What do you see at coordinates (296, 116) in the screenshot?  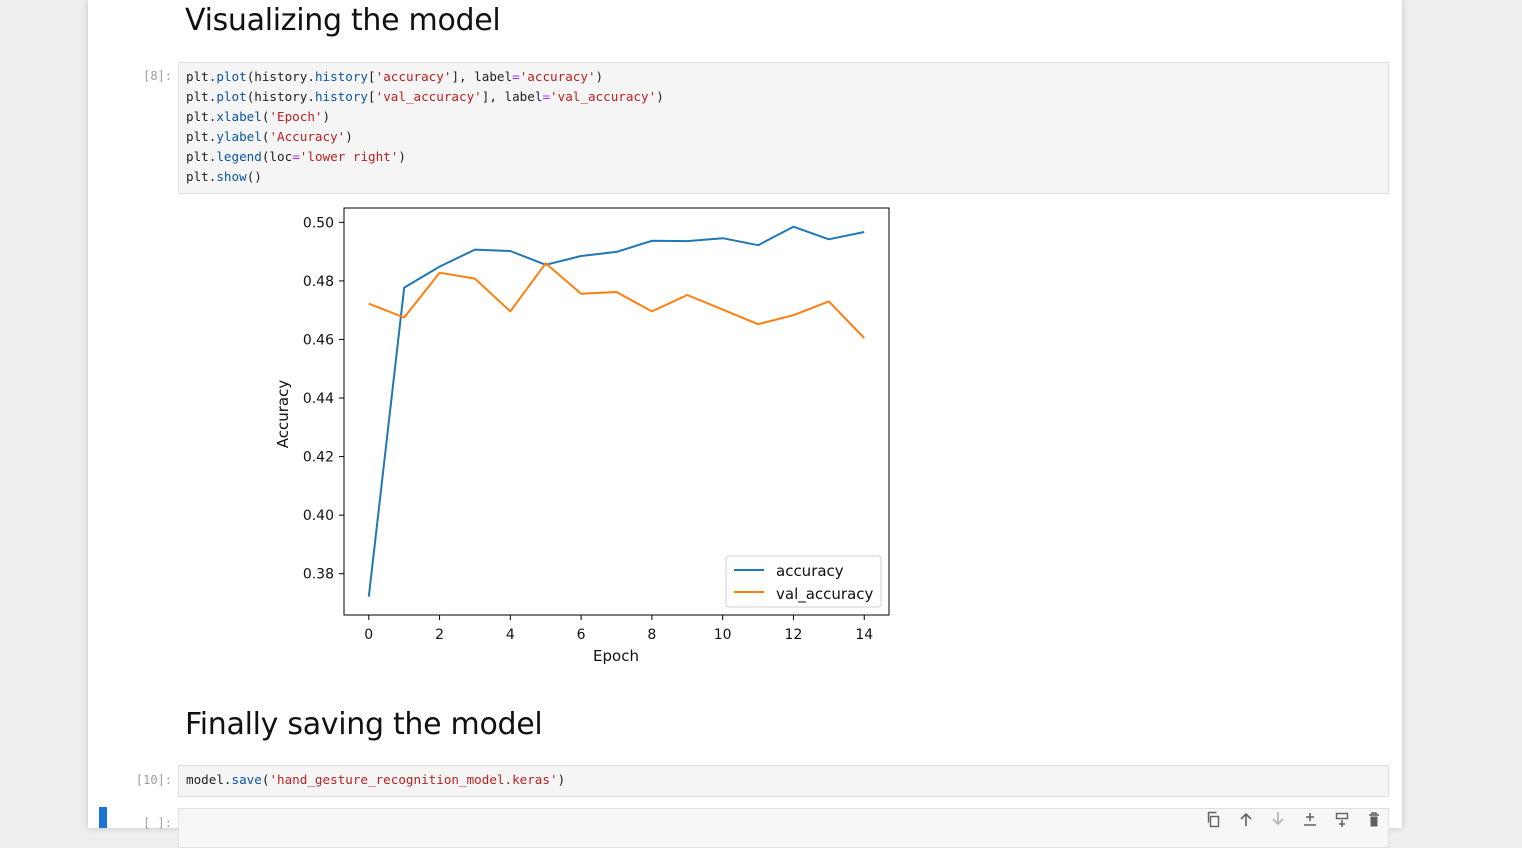 I see `code-token: 'Epoch'` at bounding box center [296, 116].